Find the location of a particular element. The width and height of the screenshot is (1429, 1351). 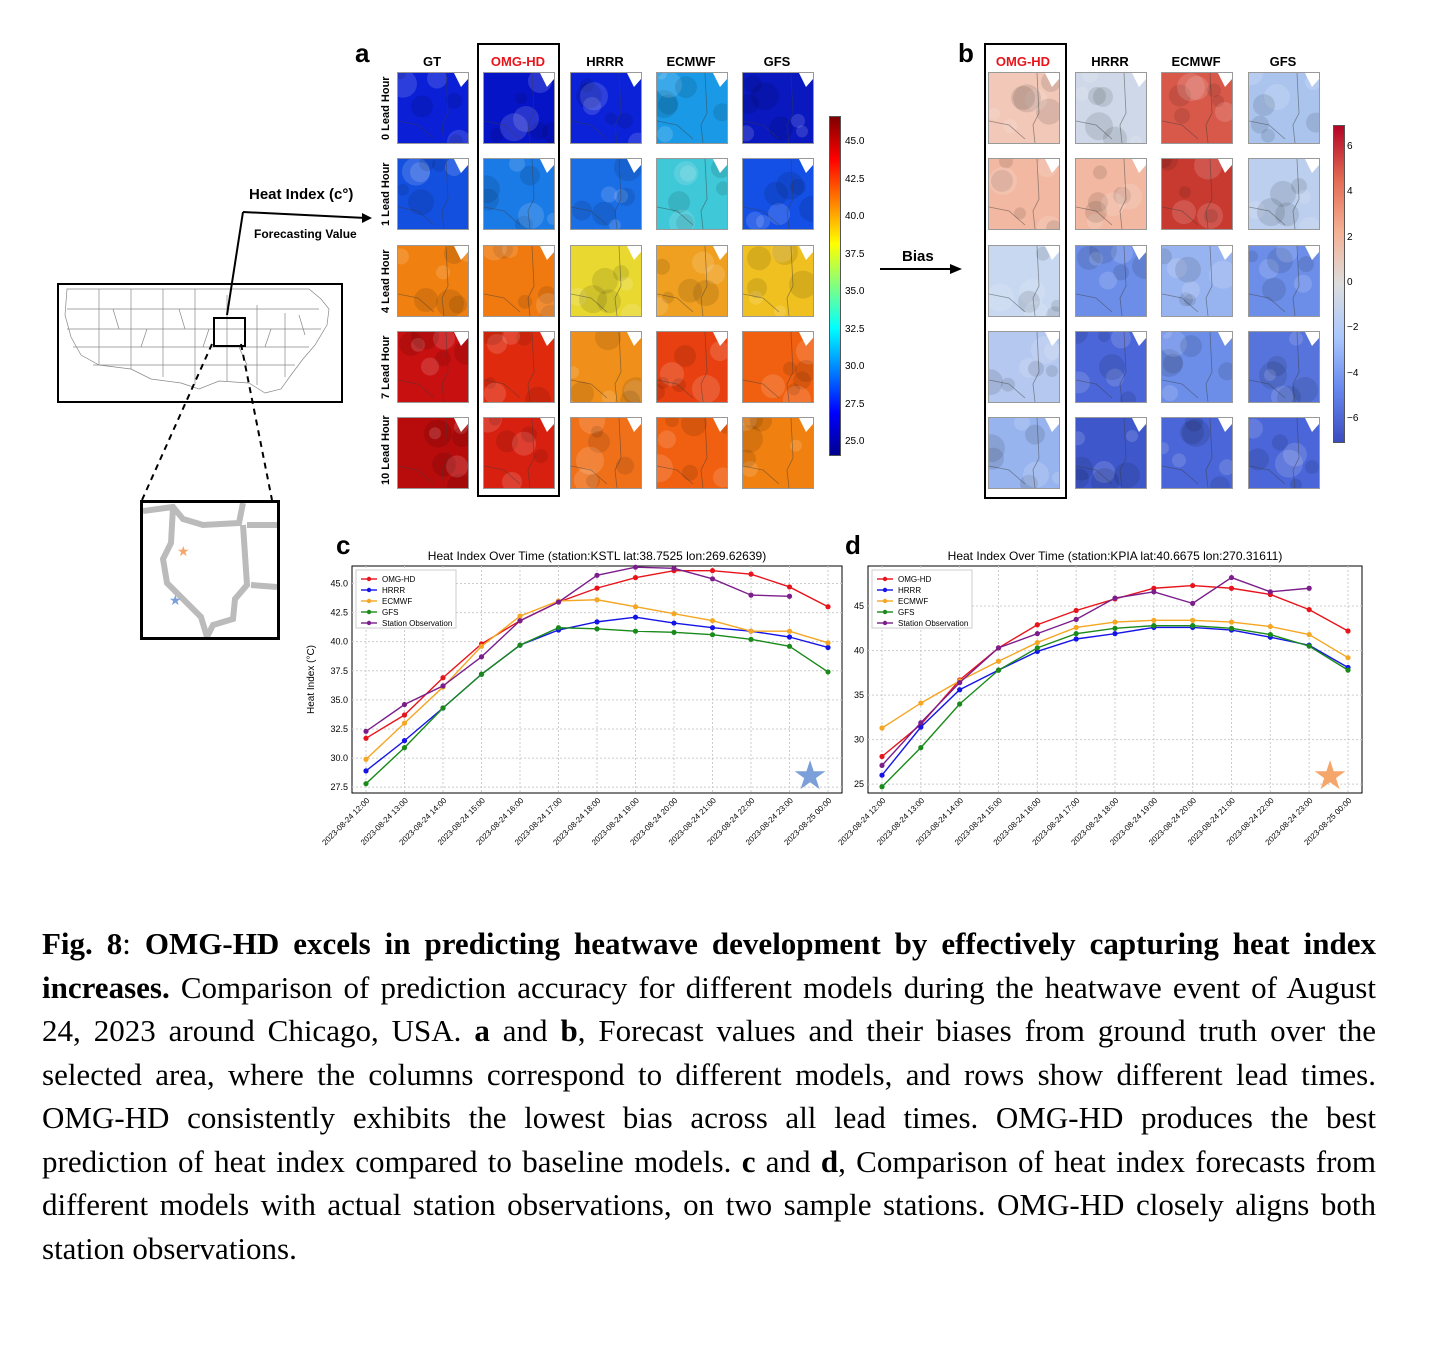

column-header: GT is located at coordinates (432, 61).